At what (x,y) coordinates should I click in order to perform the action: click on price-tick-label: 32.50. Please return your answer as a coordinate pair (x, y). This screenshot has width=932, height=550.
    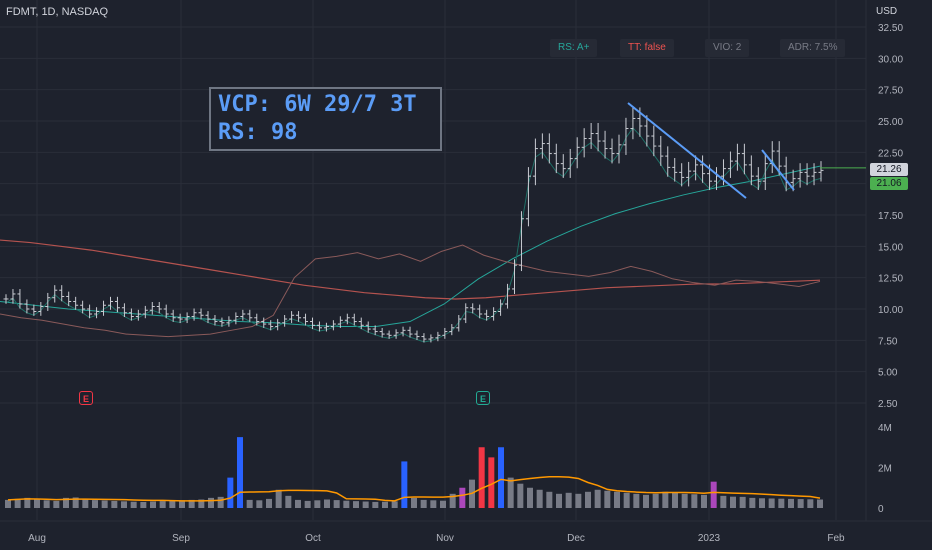
    Looking at the image, I should click on (890, 28).